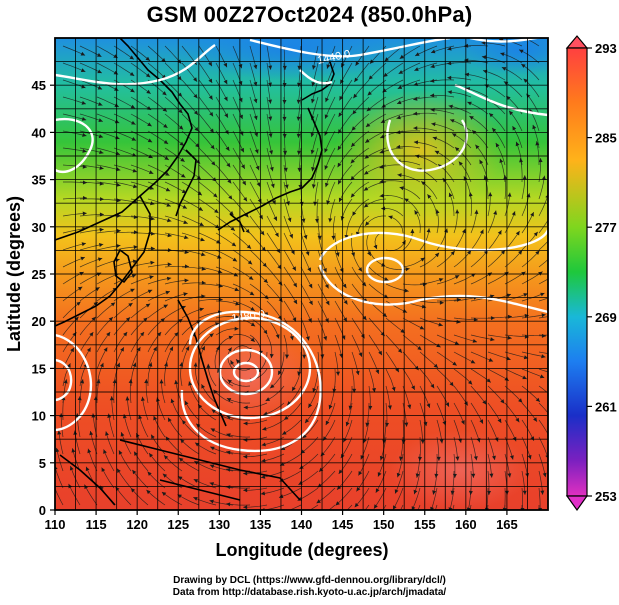 The height and width of the screenshot is (605, 619). I want to click on y-axis: 0 5 10 15 20 25 30 35 40 45, so click(43, 298).